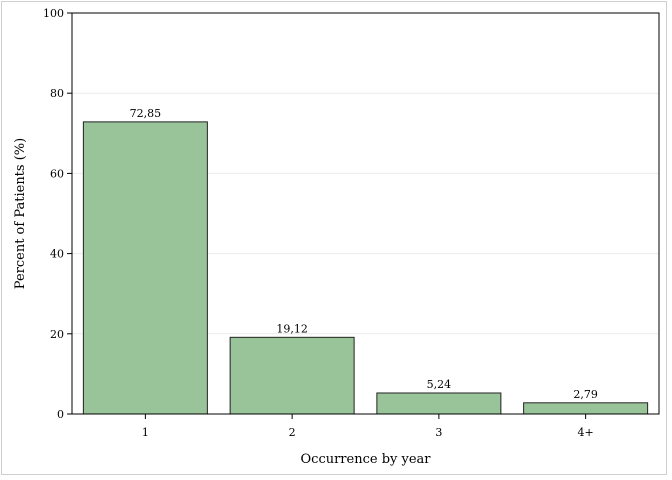 The height and width of the screenshot is (480, 672). I want to click on bar-4+, so click(586, 408).